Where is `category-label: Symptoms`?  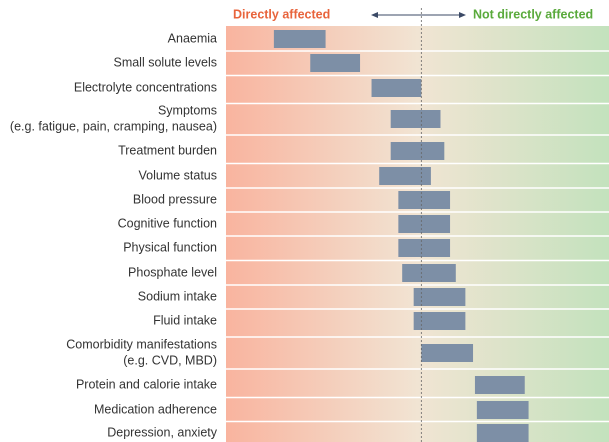 category-label: Symptoms is located at coordinates (187, 110).